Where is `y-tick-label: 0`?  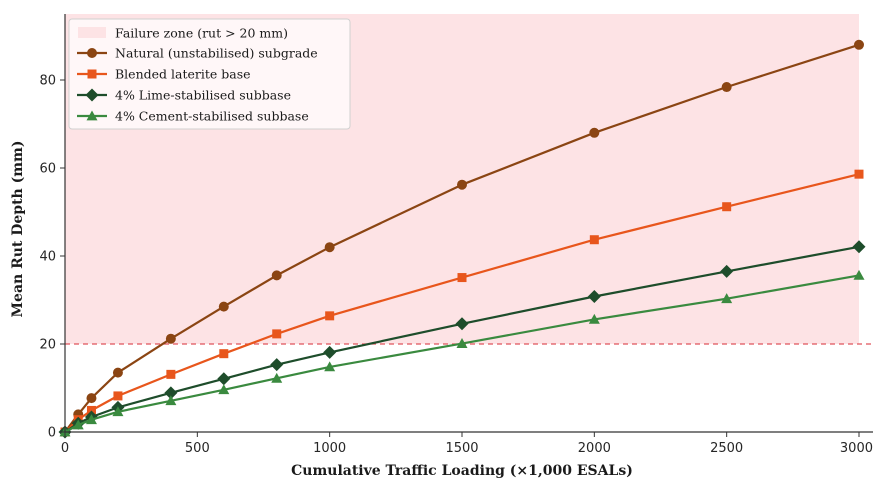
y-tick-label: 0 is located at coordinates (52, 433).